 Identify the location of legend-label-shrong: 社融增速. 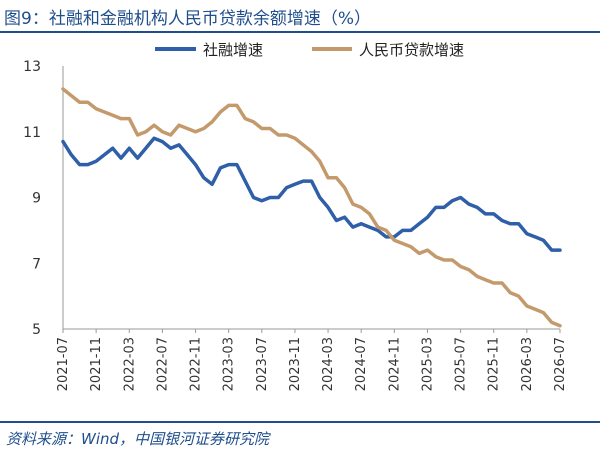
(233, 50).